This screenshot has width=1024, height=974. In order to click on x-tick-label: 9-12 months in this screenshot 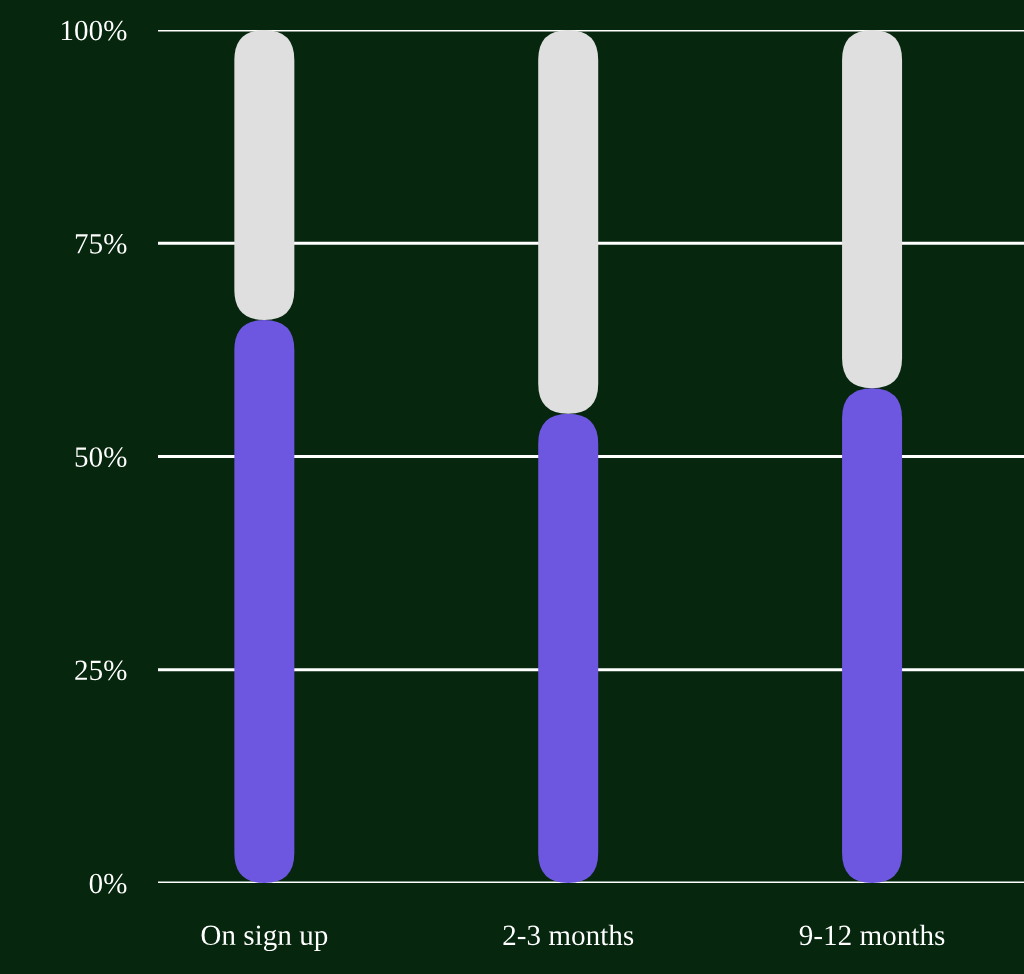, I will do `click(872, 935)`.